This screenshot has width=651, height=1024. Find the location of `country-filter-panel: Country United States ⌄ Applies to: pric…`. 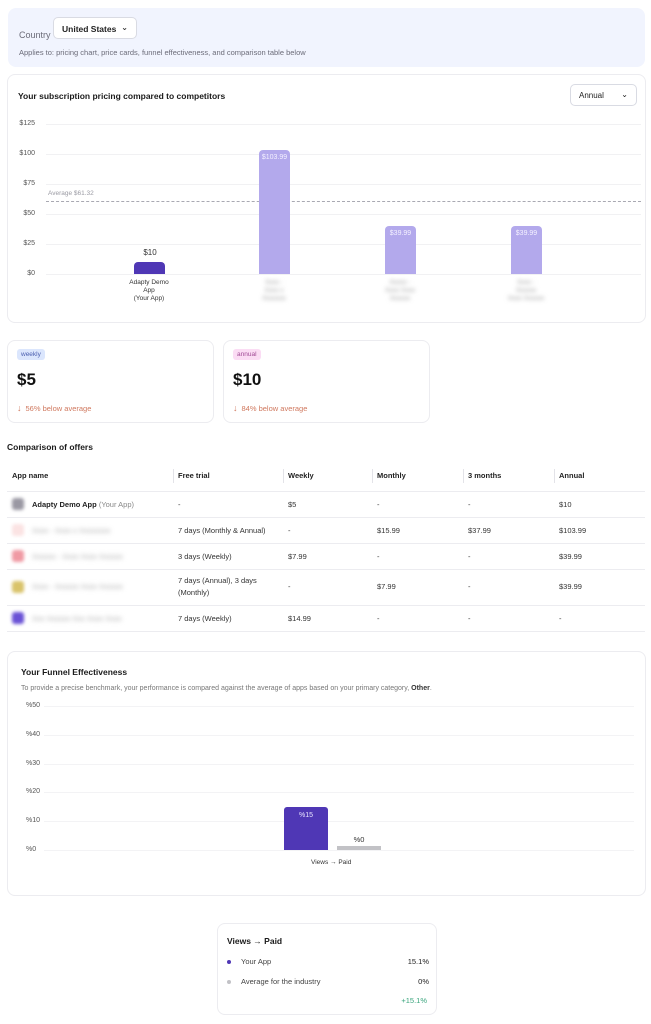

country-filter-panel: Country United States ⌄ Applies to: pric… is located at coordinates (326, 37).